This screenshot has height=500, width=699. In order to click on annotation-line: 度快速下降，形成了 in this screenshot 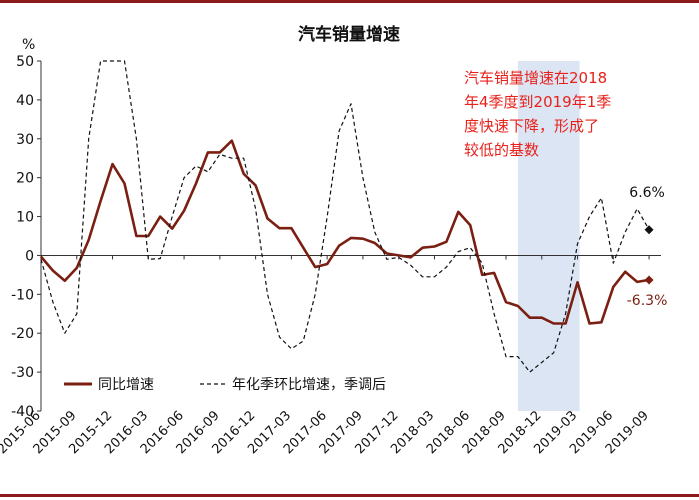, I will do `click(531, 126)`.